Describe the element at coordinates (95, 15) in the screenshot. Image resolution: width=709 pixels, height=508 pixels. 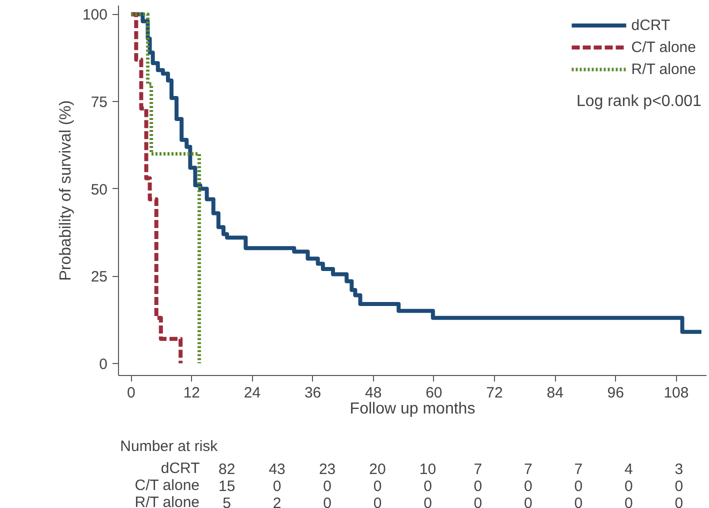
I see `y-tick-label: 100` at that location.